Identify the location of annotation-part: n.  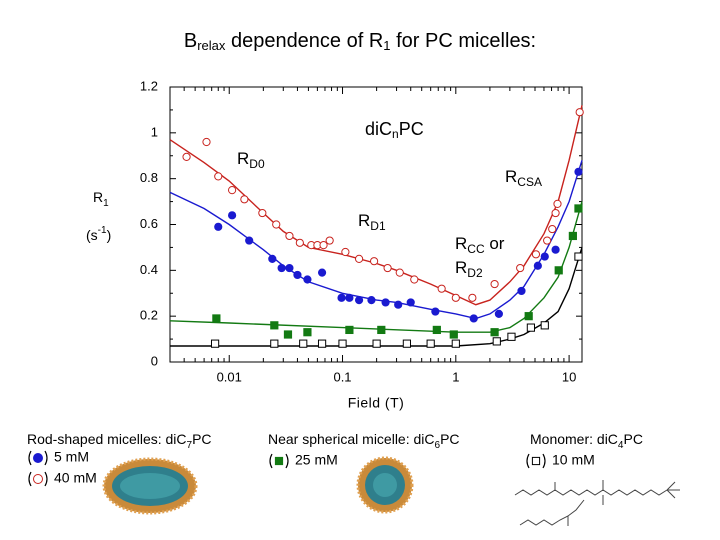
(395, 134).